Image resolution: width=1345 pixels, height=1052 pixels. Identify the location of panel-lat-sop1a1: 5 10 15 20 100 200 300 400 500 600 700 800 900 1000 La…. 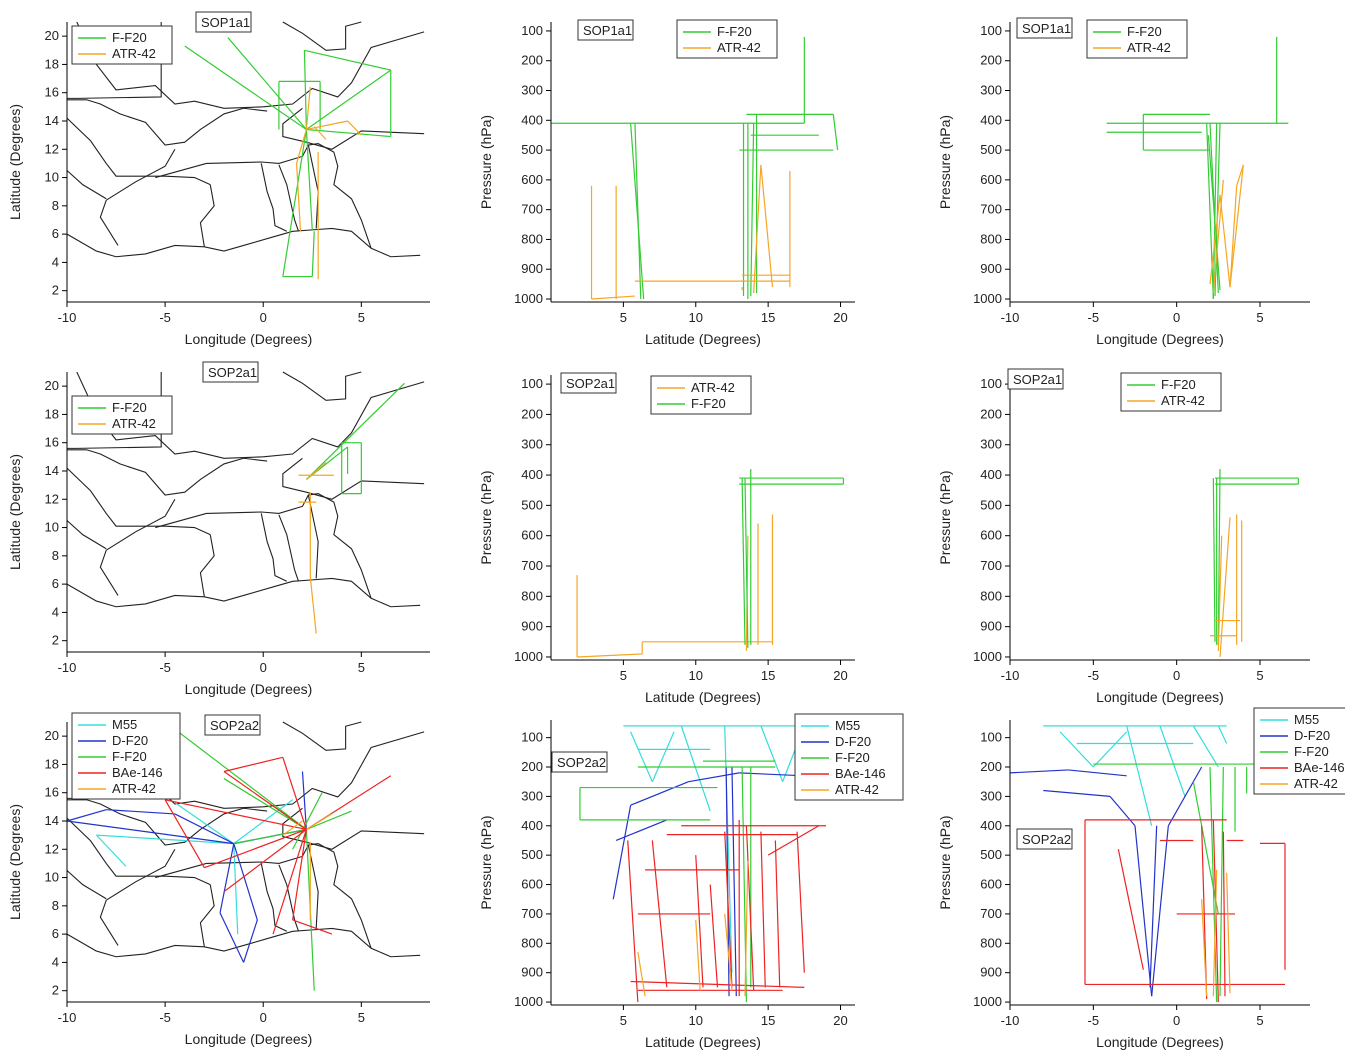
(666, 183).